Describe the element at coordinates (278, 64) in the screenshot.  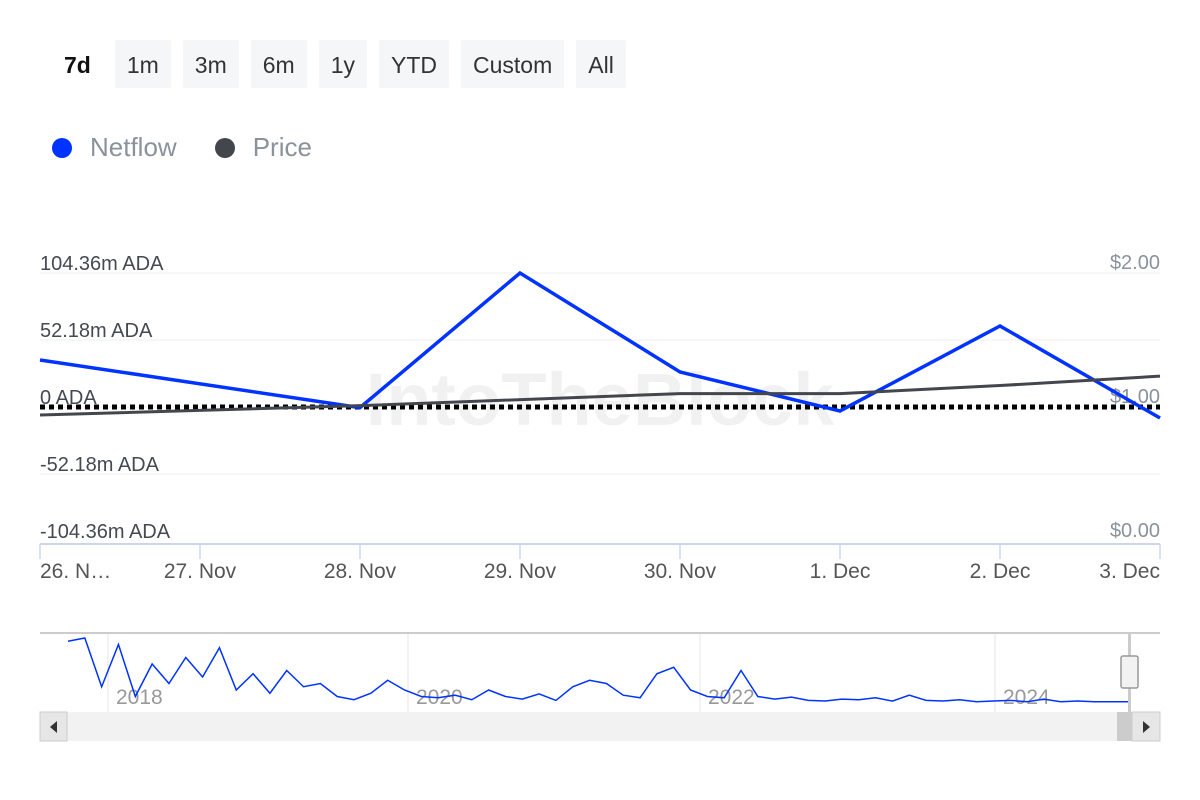
I see `range-button-6m: 6m` at that location.